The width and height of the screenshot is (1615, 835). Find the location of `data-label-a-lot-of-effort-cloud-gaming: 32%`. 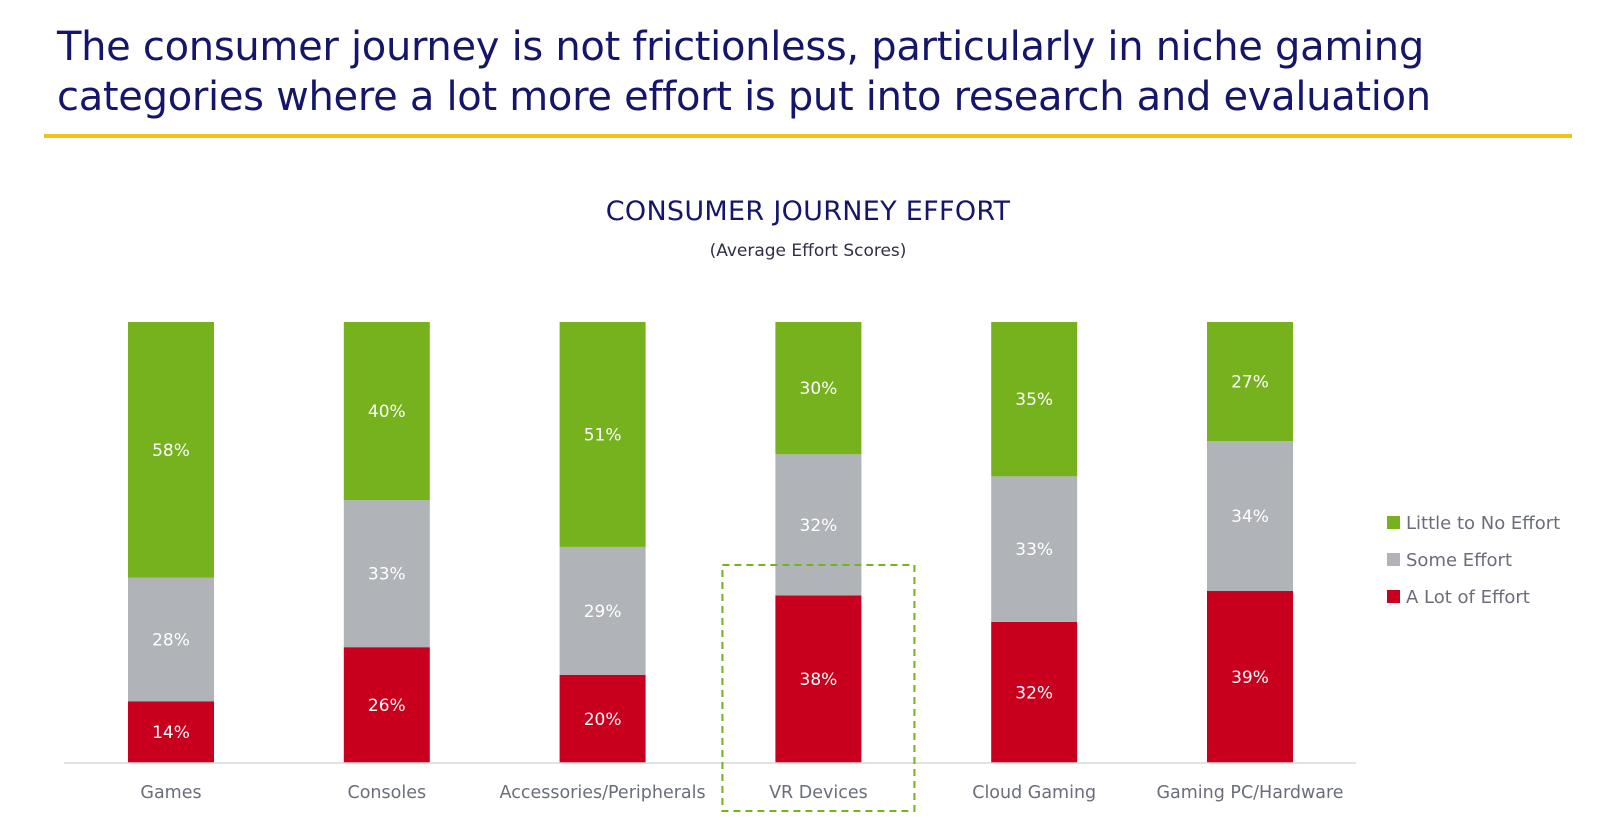

data-label-a-lot-of-effort-cloud-gaming: 32% is located at coordinates (1034, 693).